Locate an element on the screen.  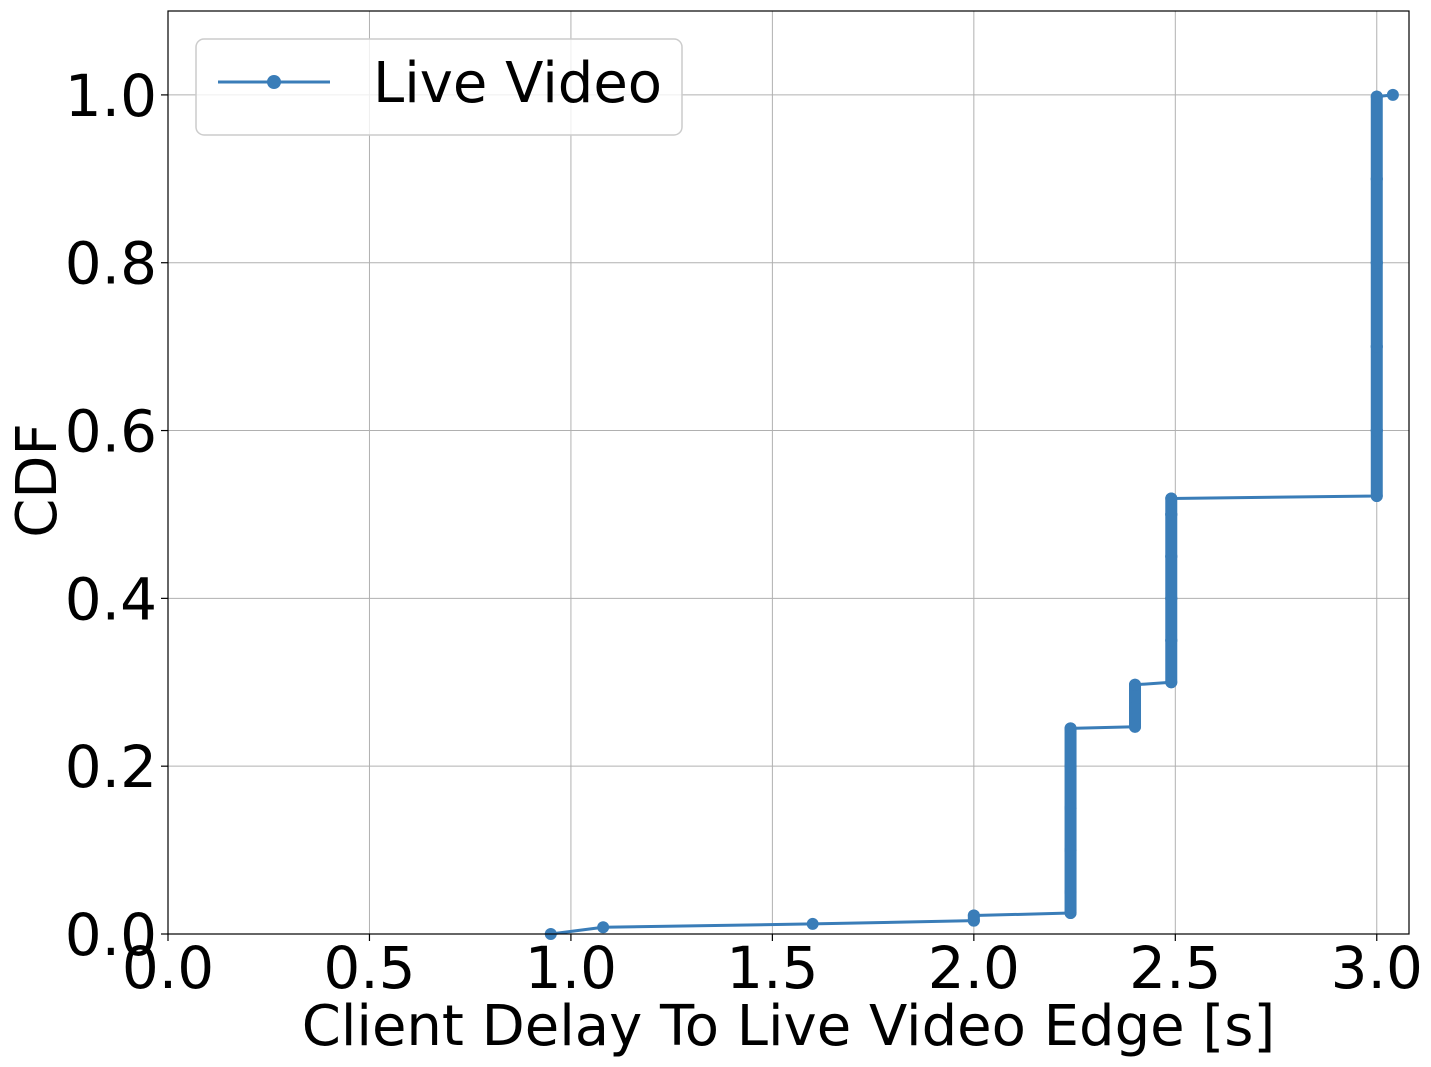
x-tick-label: 1.5 is located at coordinates (772, 968).